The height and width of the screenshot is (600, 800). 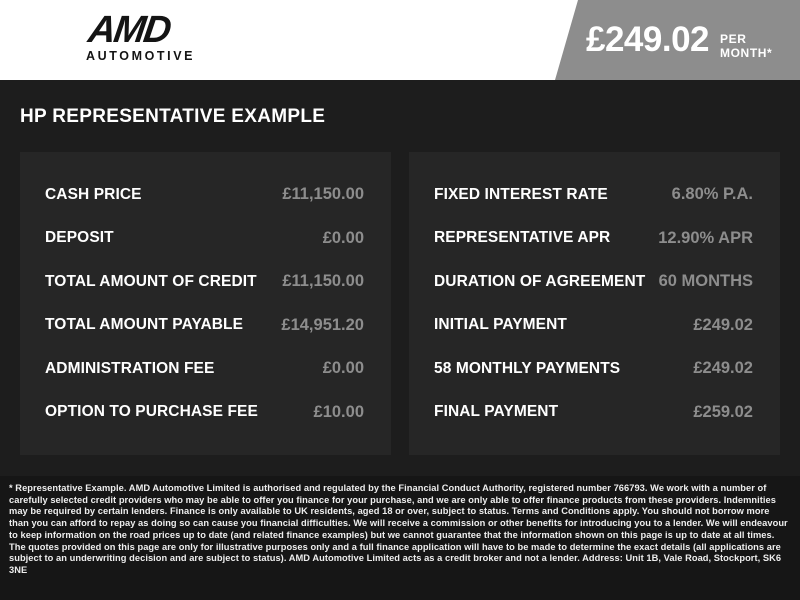 What do you see at coordinates (522, 238) in the screenshot?
I see `row-label: REPRESENTATIVE APR` at bounding box center [522, 238].